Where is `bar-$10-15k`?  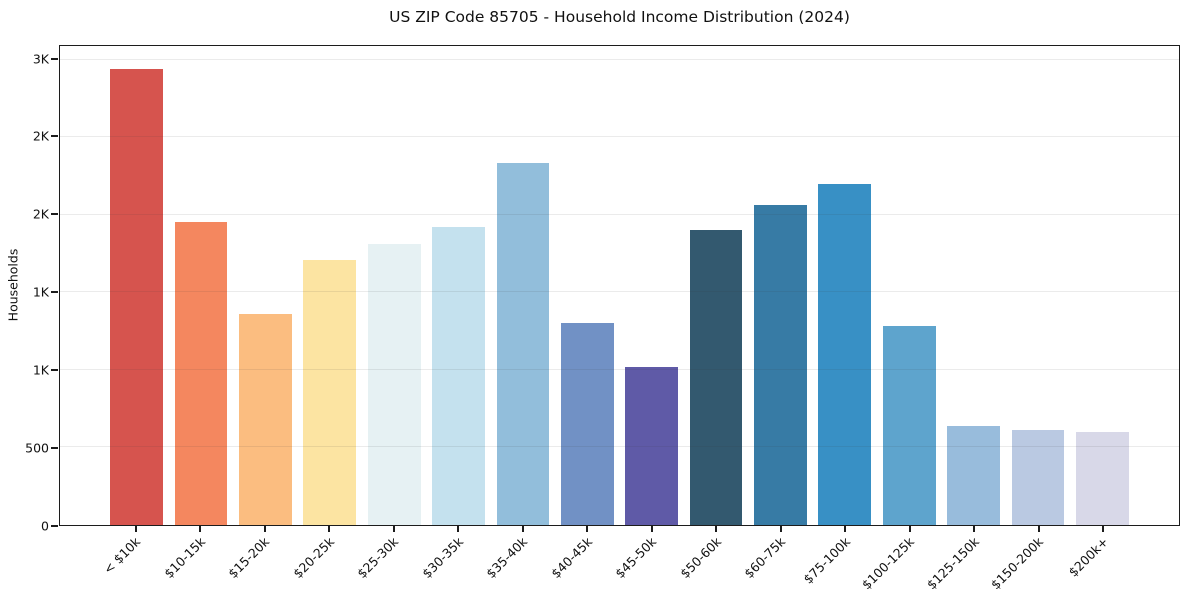
bar-$10-15k is located at coordinates (201, 373).